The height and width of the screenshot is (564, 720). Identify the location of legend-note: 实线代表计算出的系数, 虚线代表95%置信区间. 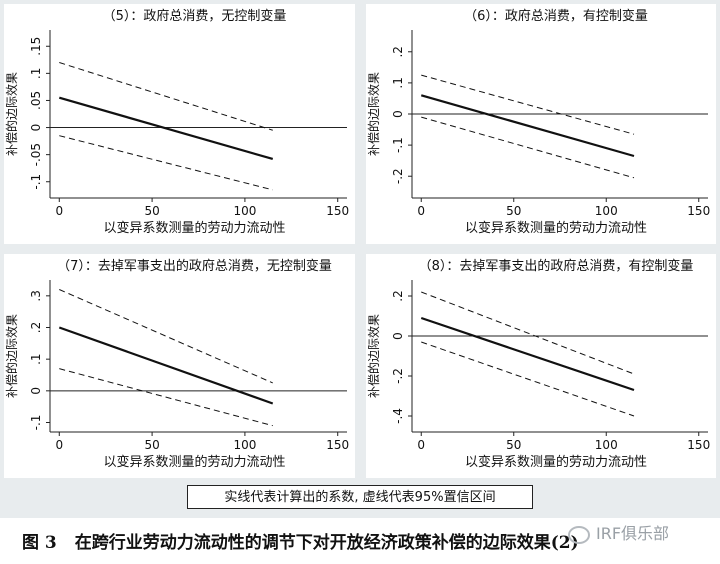
(360, 497).